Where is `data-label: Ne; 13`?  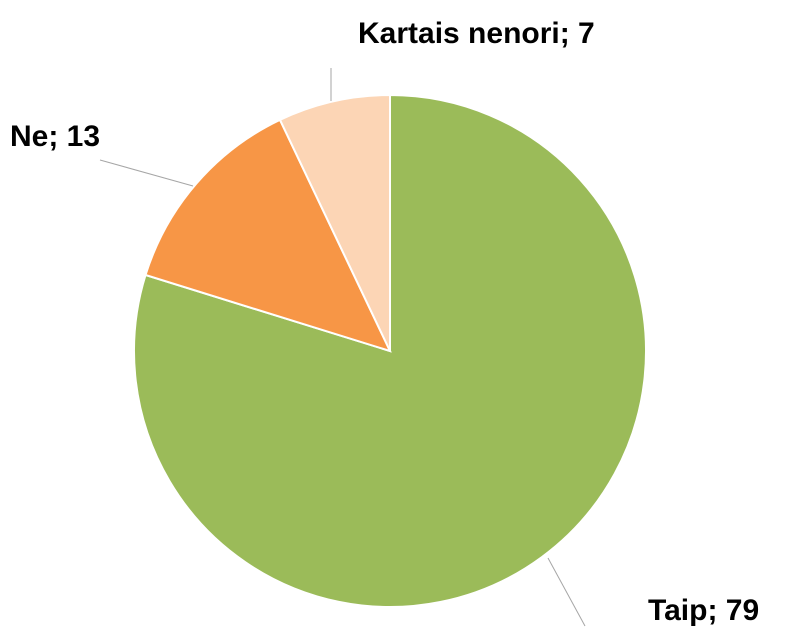 data-label: Ne; 13 is located at coordinates (55, 136).